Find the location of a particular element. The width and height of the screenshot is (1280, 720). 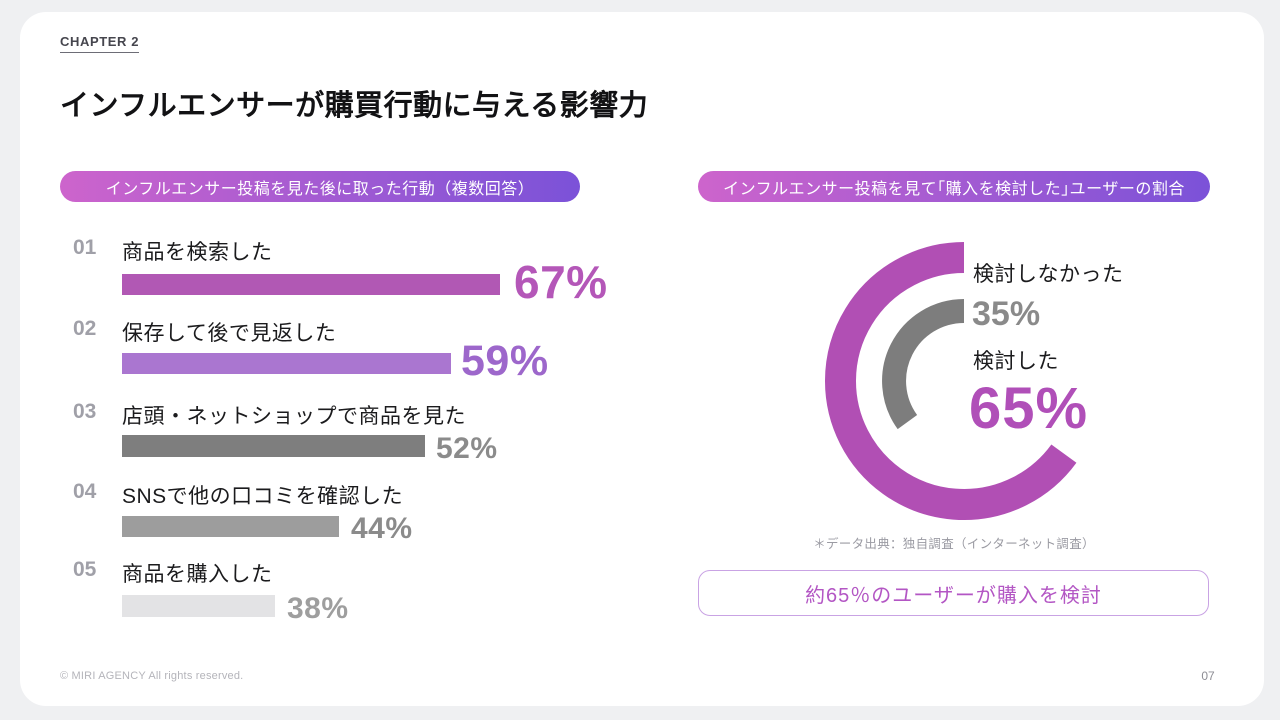

copyright-text: © MIRI AGENCY All rights reserved. is located at coordinates (152, 676).